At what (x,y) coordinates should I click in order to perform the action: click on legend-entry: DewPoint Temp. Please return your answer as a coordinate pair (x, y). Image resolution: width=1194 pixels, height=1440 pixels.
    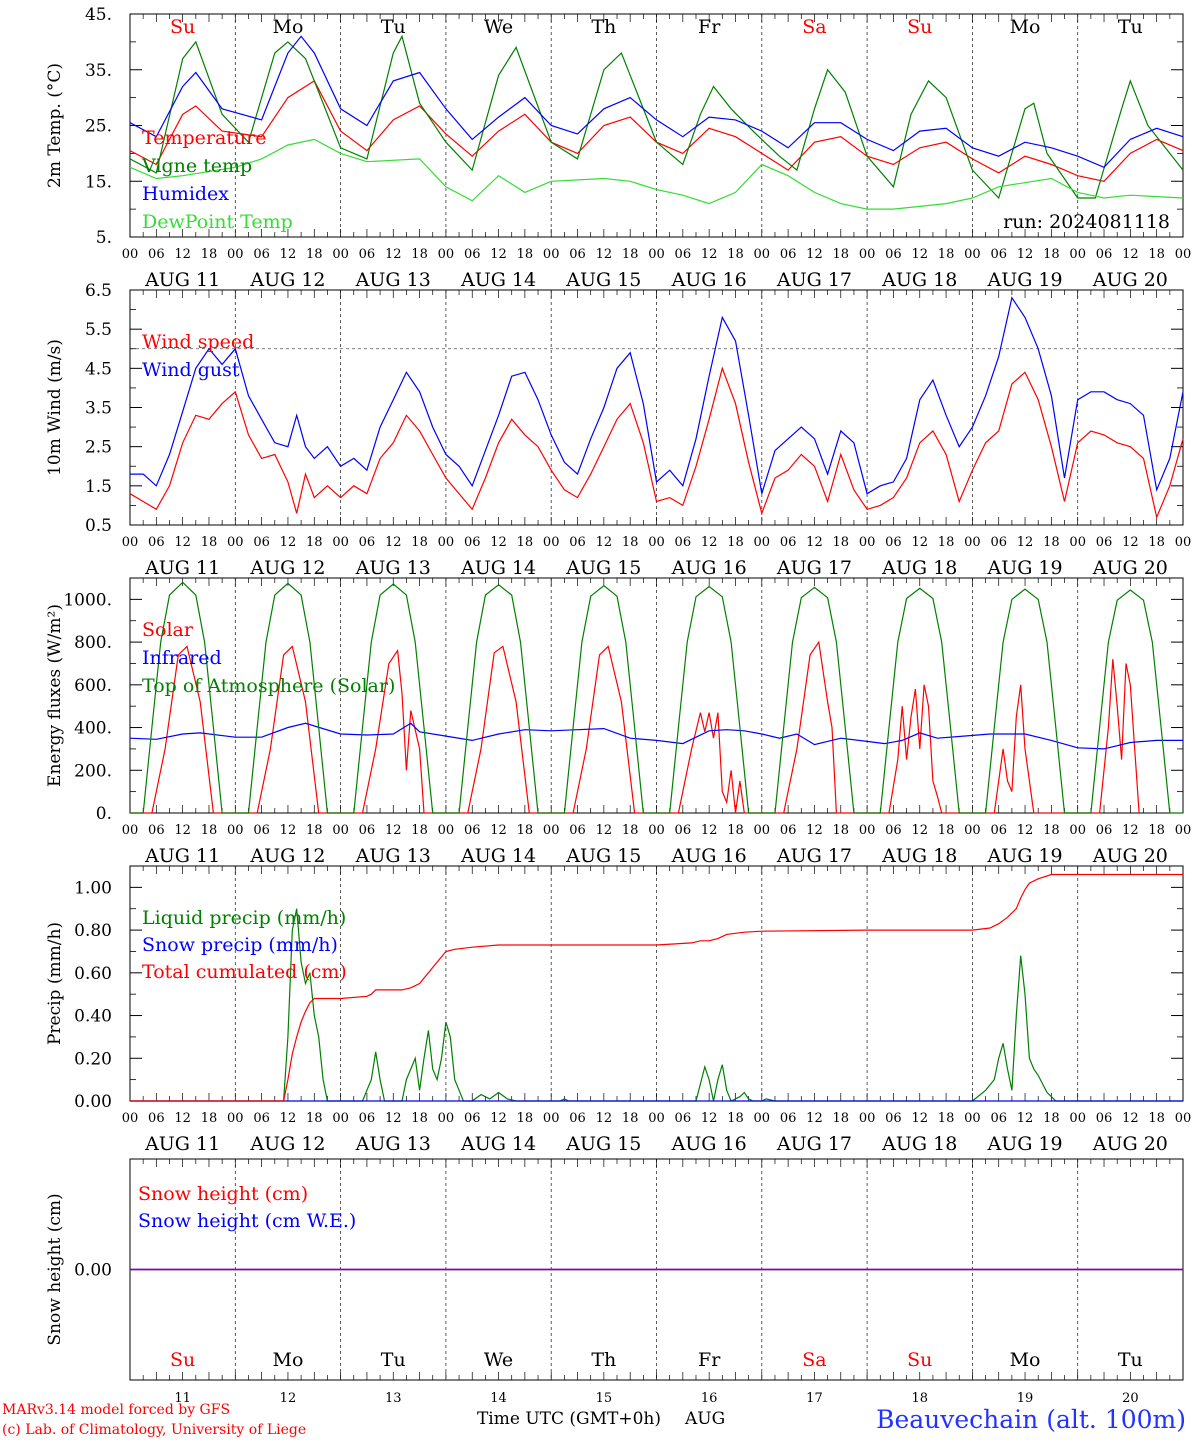
    Looking at the image, I should click on (217, 222).